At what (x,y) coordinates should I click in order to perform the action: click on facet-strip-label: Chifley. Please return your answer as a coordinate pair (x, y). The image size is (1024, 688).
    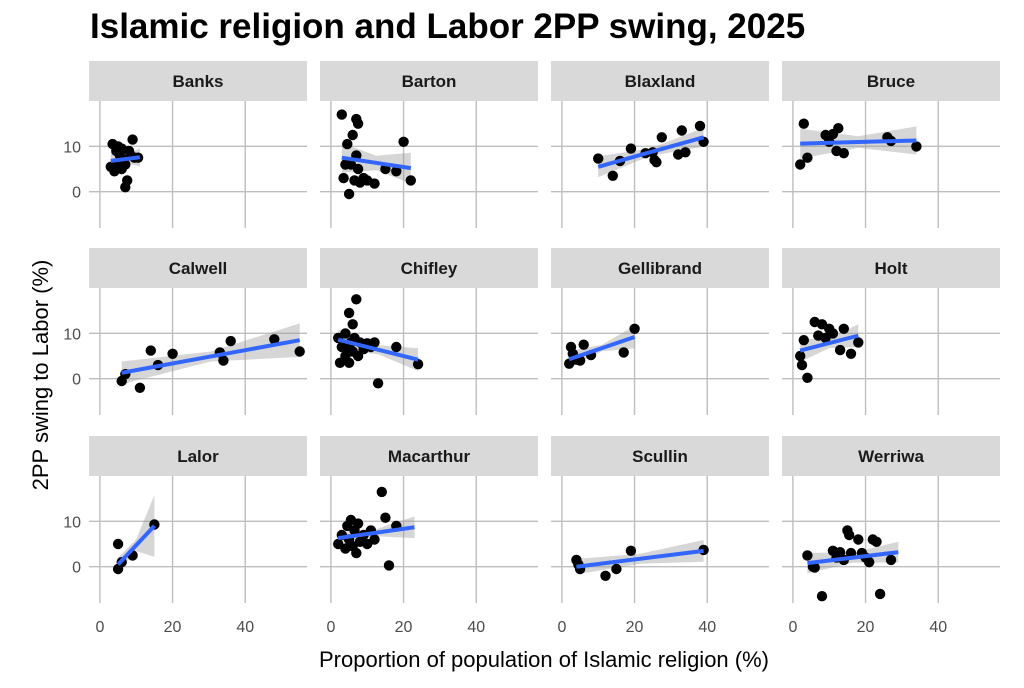
    Looking at the image, I should click on (429, 268).